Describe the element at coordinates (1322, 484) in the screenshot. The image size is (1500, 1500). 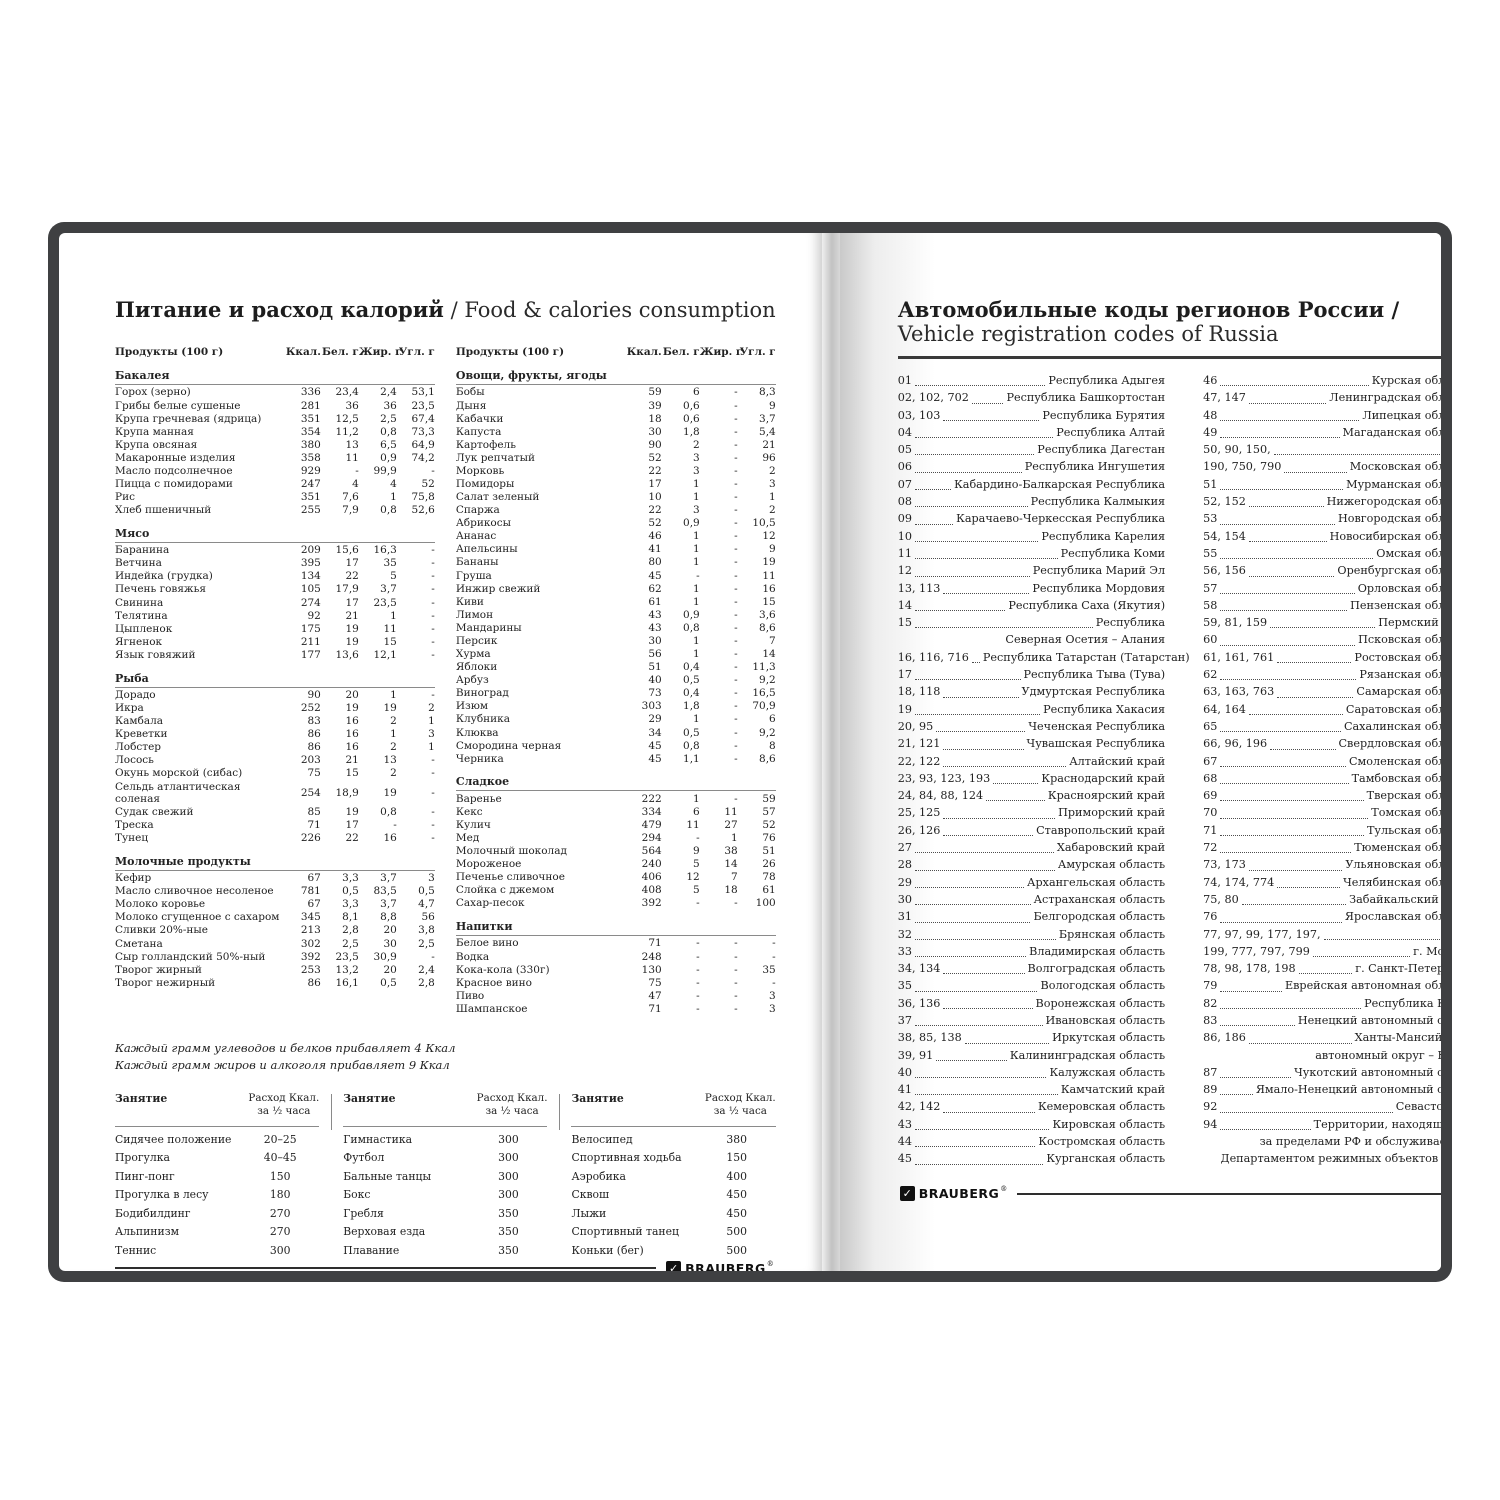
I see `code-entry: 51 Мурманская область` at that location.